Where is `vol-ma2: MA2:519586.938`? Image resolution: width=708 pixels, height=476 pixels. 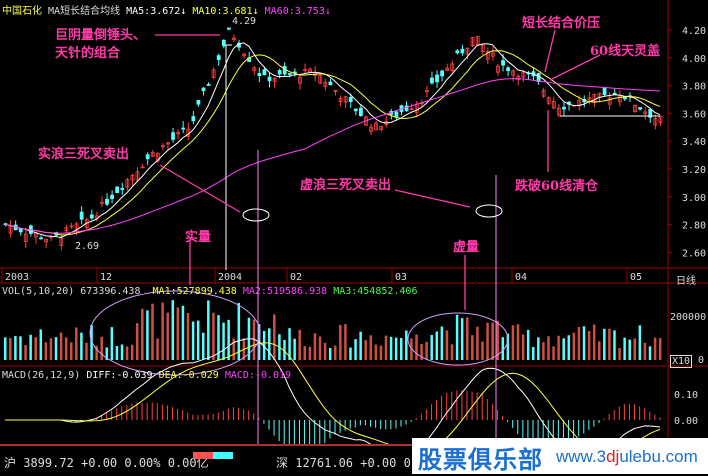 vol-ma2: MA2:519586.938 is located at coordinates (285, 291).